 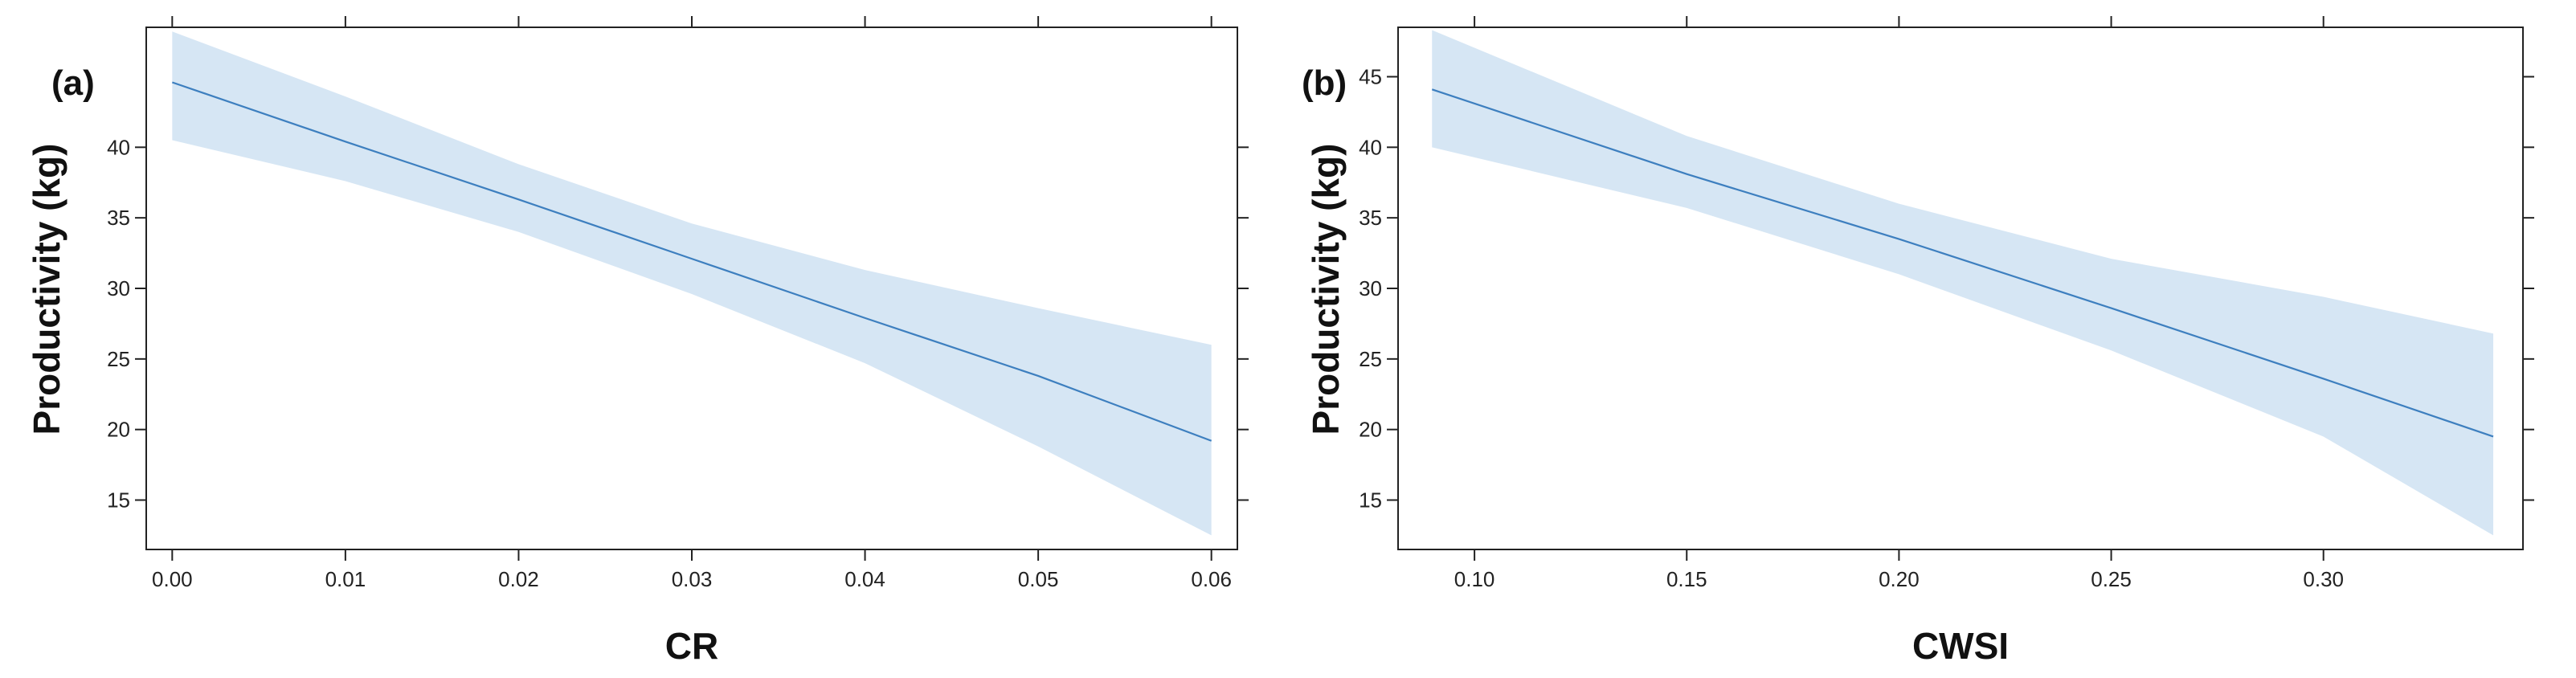 What do you see at coordinates (345, 579) in the screenshot?
I see `x-tick-label: 0.01` at bounding box center [345, 579].